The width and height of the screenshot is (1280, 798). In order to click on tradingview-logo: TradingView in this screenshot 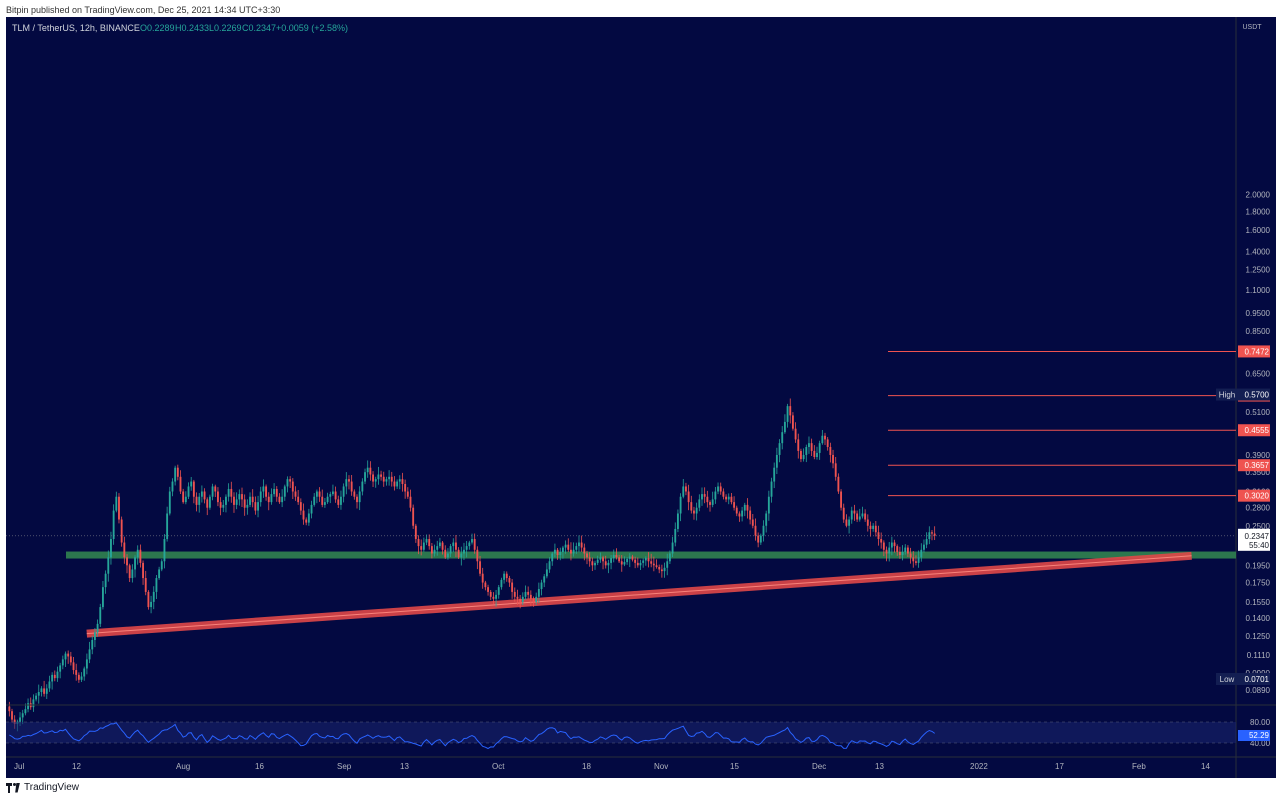, I will do `click(42, 787)`.